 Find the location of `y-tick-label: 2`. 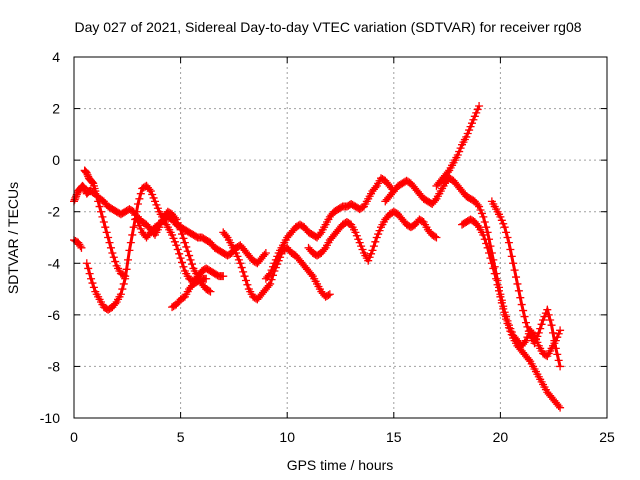

y-tick-label: 2 is located at coordinates (56, 109).